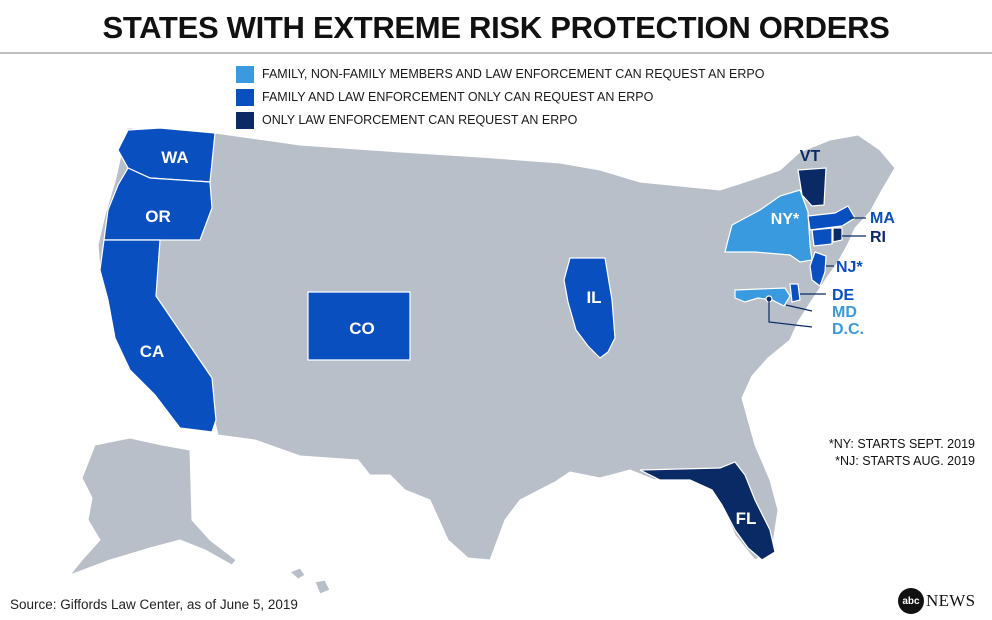  I want to click on label-dc: D.C., so click(848, 329).